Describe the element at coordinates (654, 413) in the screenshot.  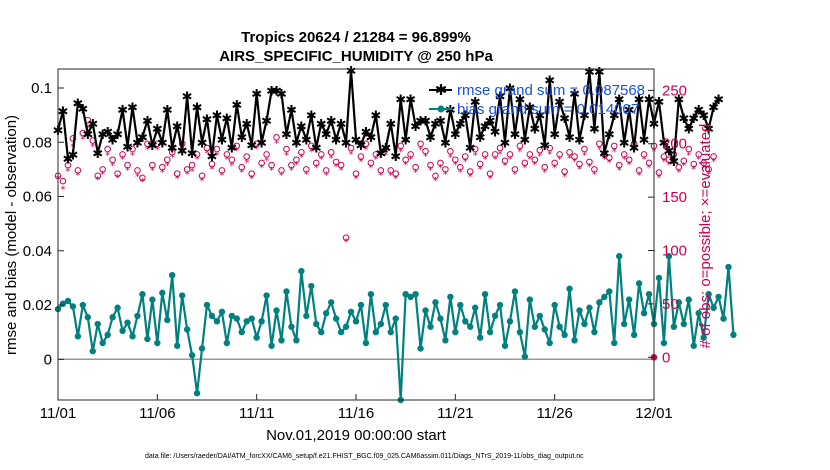
I see `x-tick-label: 12/01` at that location.